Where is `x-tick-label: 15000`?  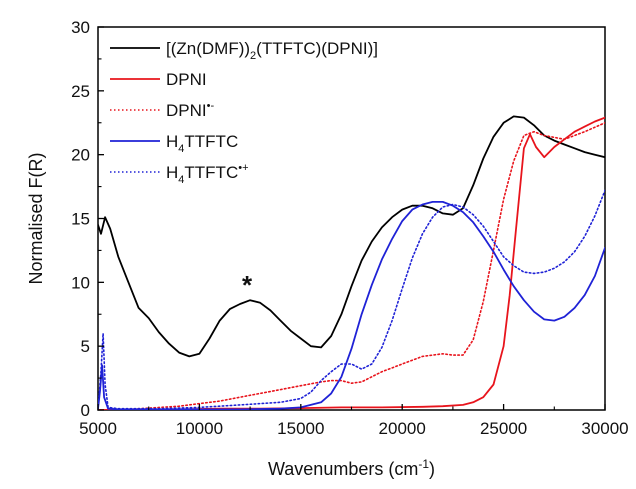
x-tick-label: 15000 is located at coordinates (300, 428).